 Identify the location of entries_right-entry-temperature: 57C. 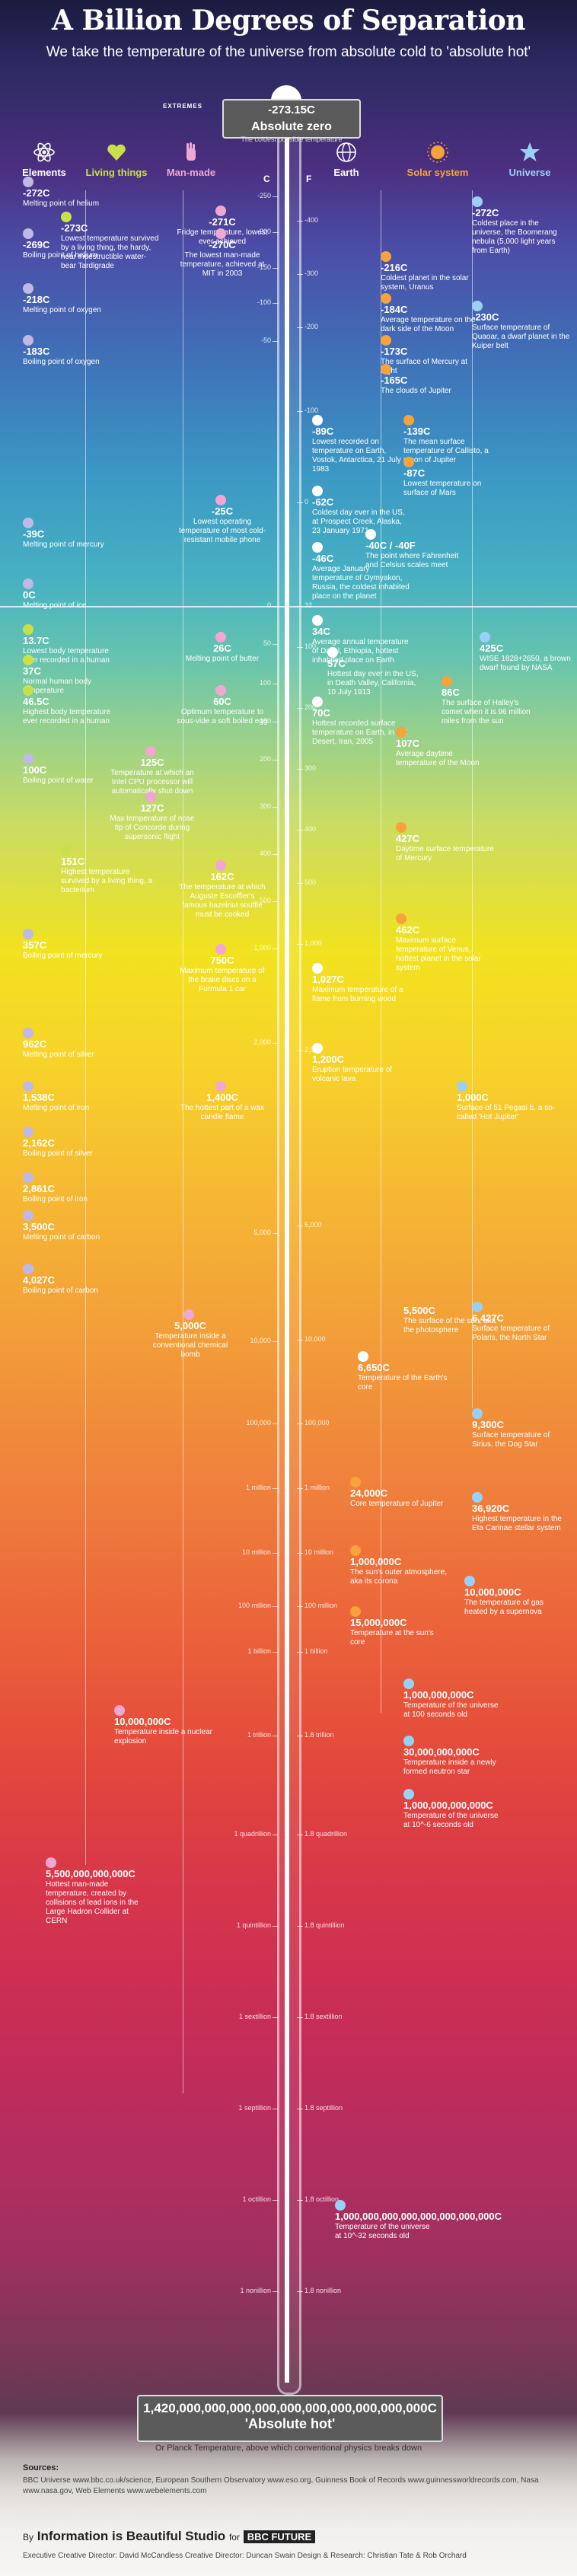
(336, 663).